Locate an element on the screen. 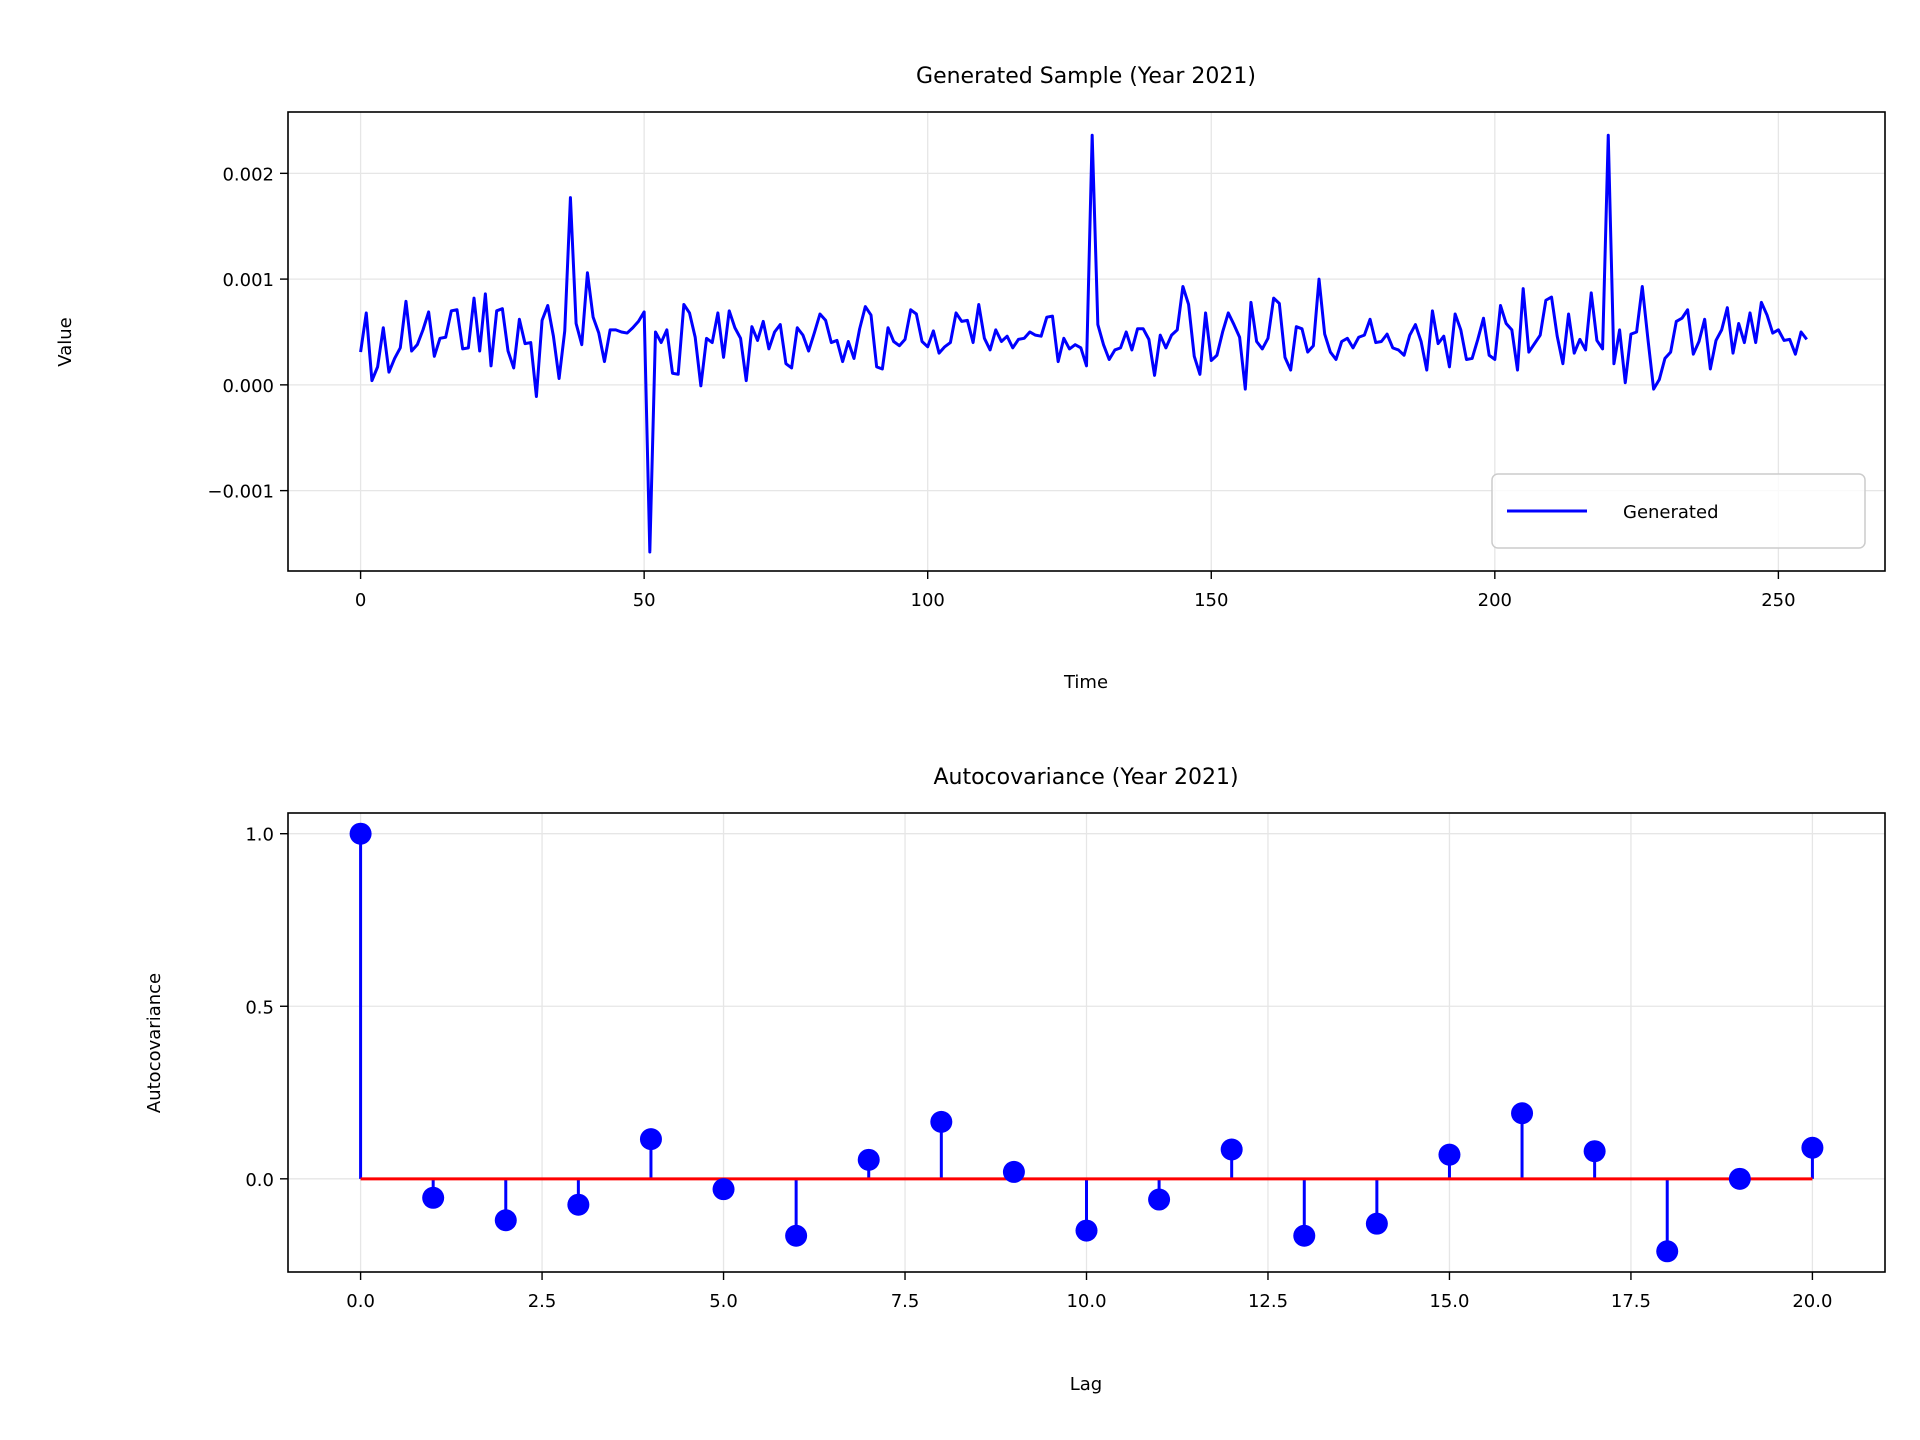 This screenshot has width=1920, height=1440. top-y-tick-label: 0.000 is located at coordinates (248, 386).